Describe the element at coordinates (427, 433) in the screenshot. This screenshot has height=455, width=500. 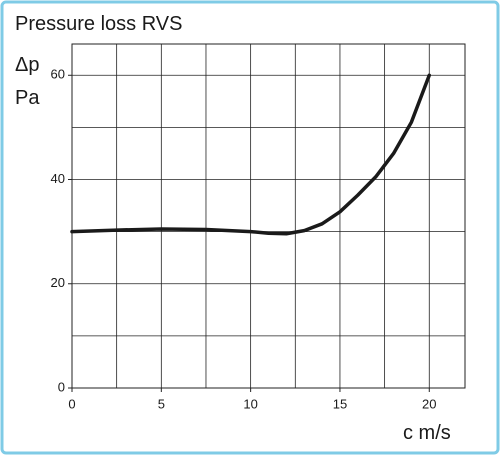
I see `x-axis-label: c m/s` at that location.